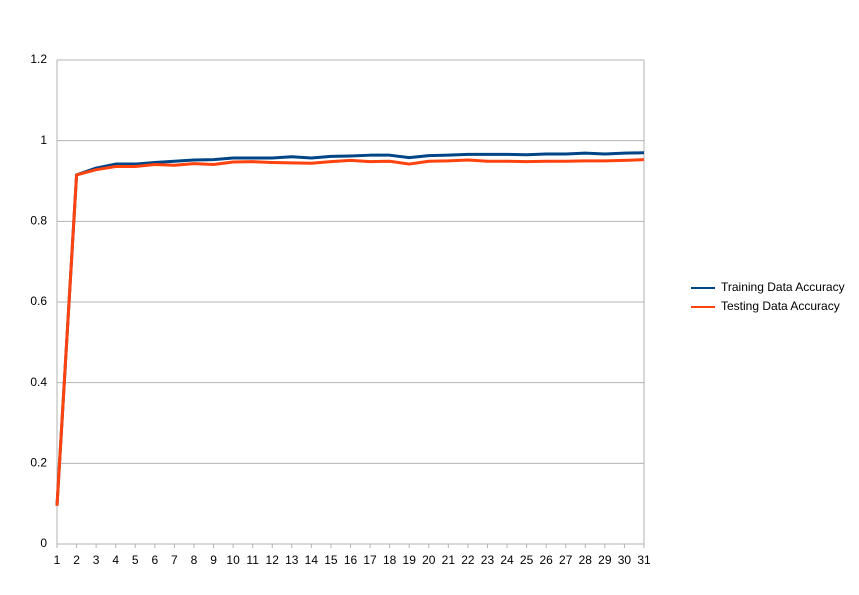 This screenshot has width=859, height=595. What do you see at coordinates (527, 560) in the screenshot?
I see `x-tick-label: 25` at bounding box center [527, 560].